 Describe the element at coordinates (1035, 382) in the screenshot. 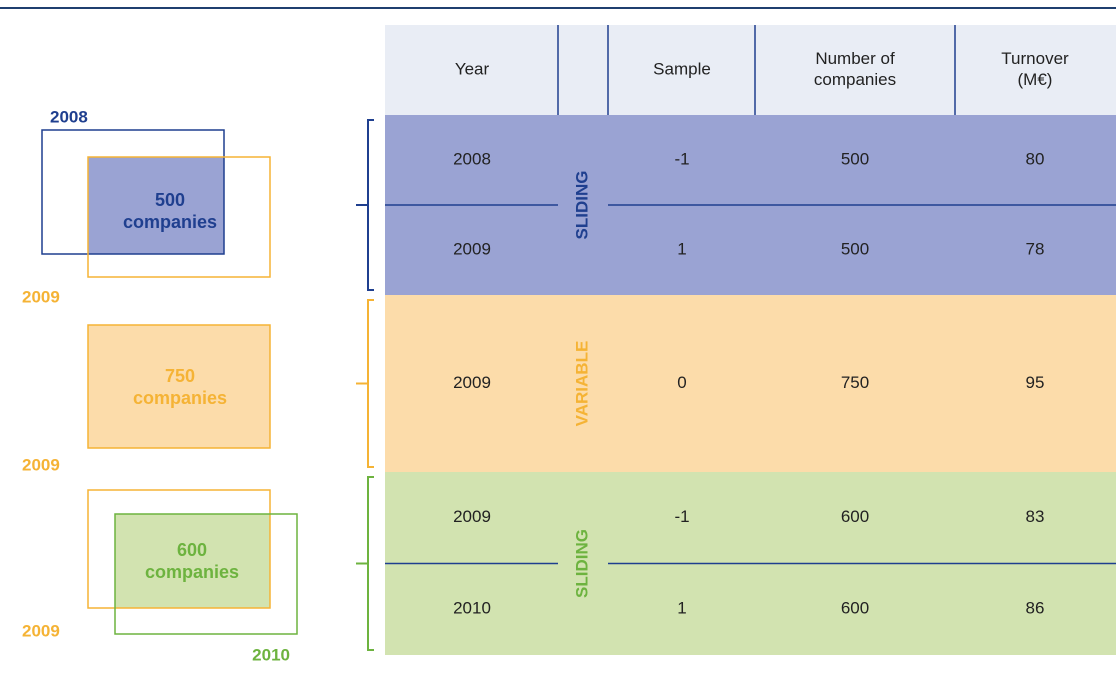

I see `table-cell: 95` at that location.